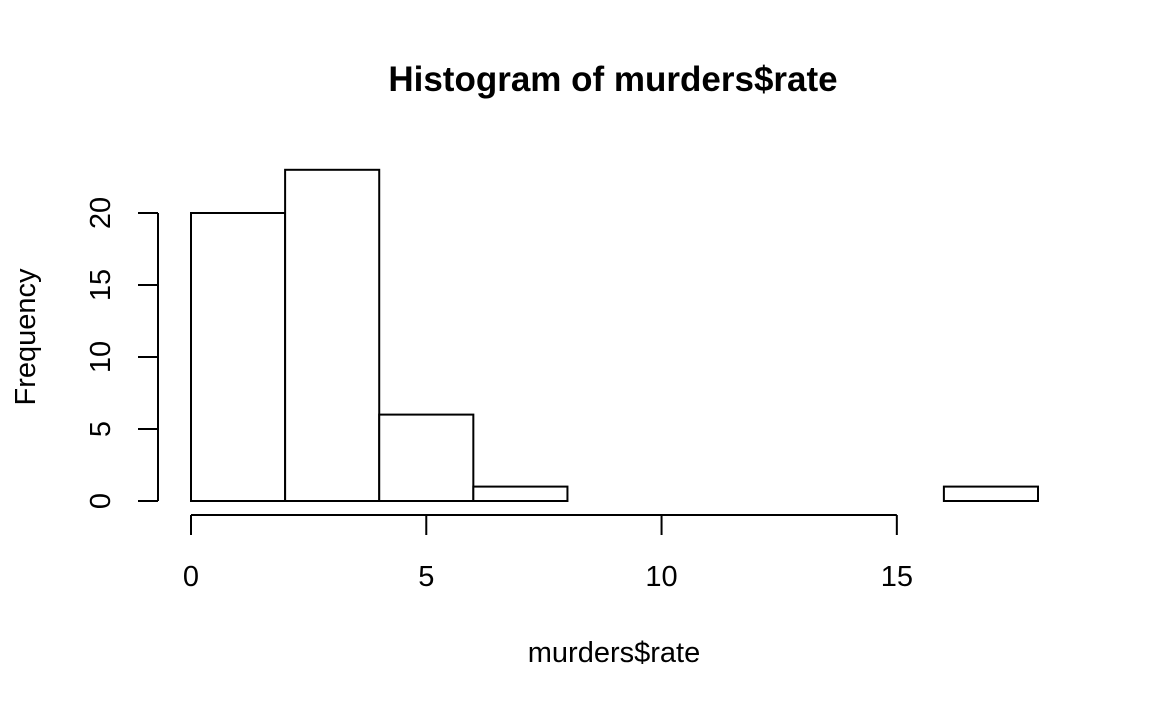 The image size is (1152, 711). What do you see at coordinates (612, 79) in the screenshot?
I see `chart-title: Histogram of murders$rate` at bounding box center [612, 79].